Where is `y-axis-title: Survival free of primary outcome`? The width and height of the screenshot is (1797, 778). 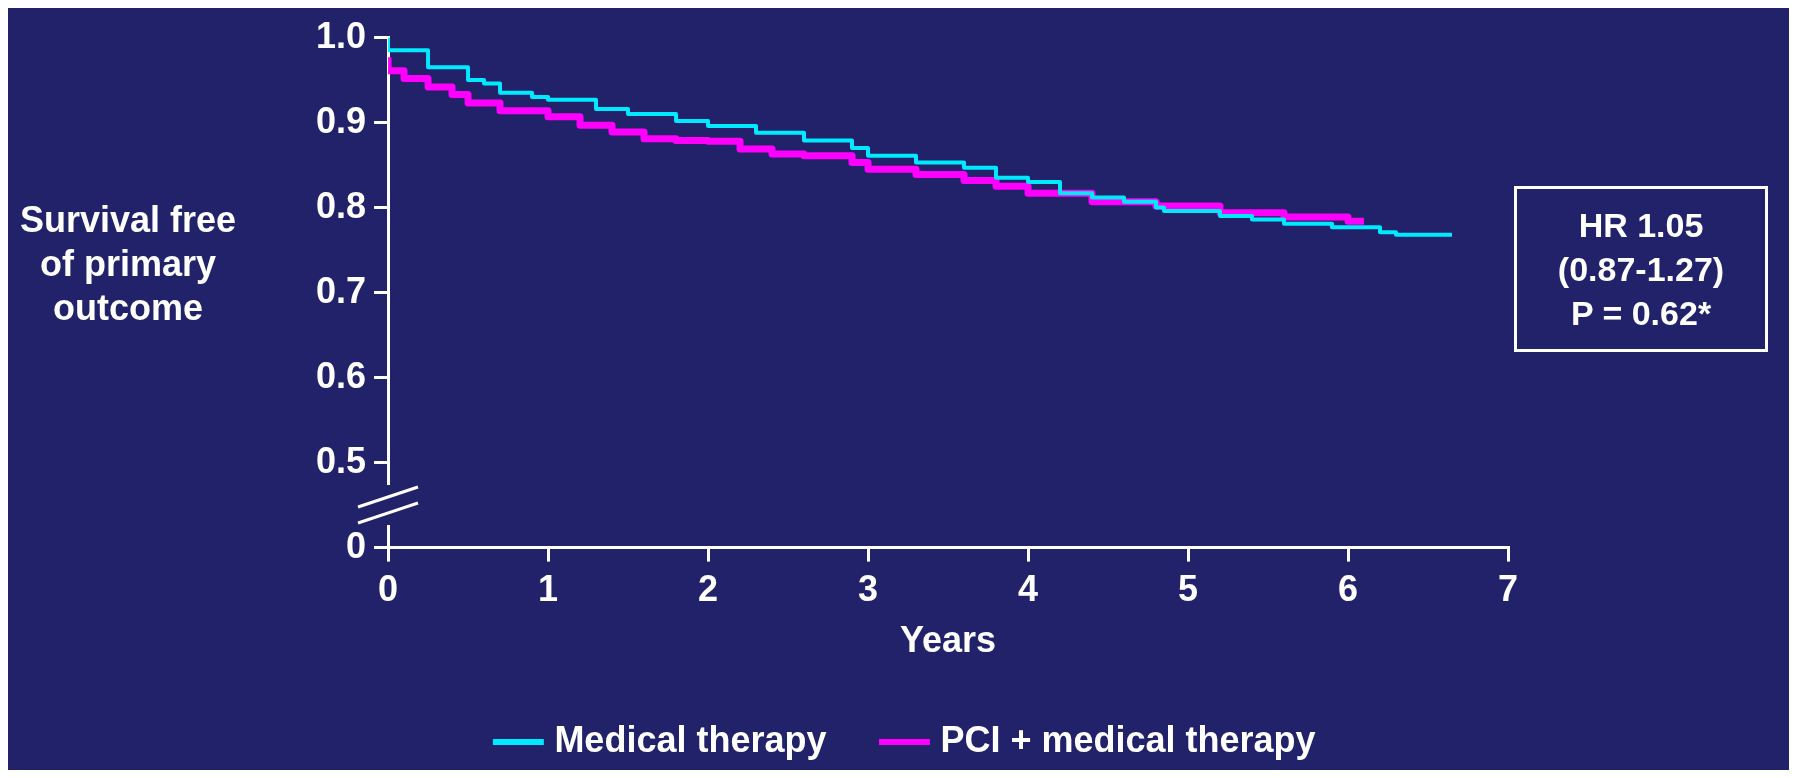
y-axis-title: Survival free of primary outcome is located at coordinates (128, 264).